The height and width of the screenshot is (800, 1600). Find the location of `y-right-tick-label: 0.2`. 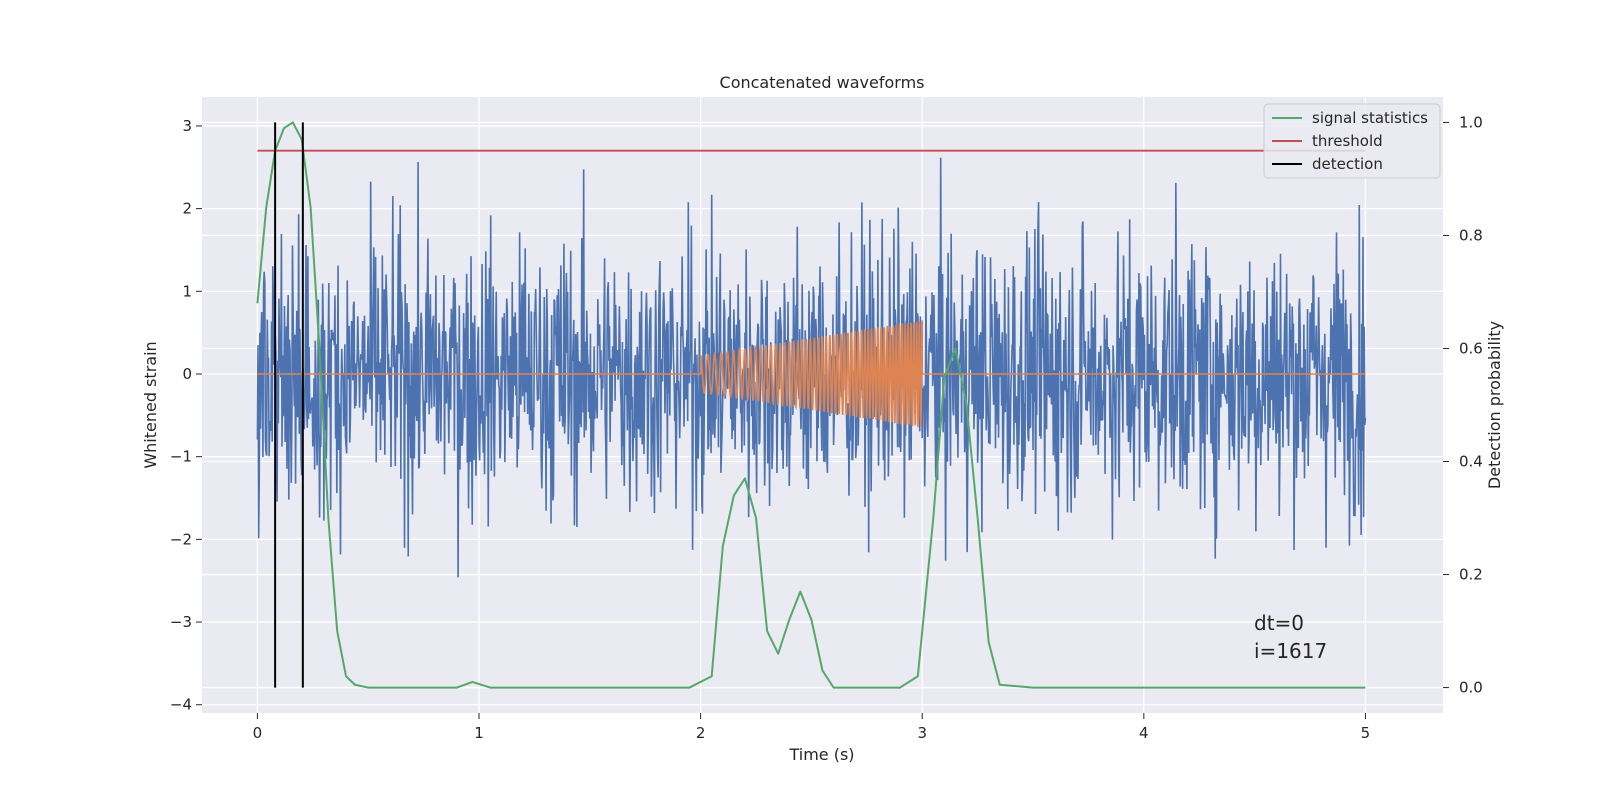

y-right-tick-label: 0.2 is located at coordinates (1471, 575).